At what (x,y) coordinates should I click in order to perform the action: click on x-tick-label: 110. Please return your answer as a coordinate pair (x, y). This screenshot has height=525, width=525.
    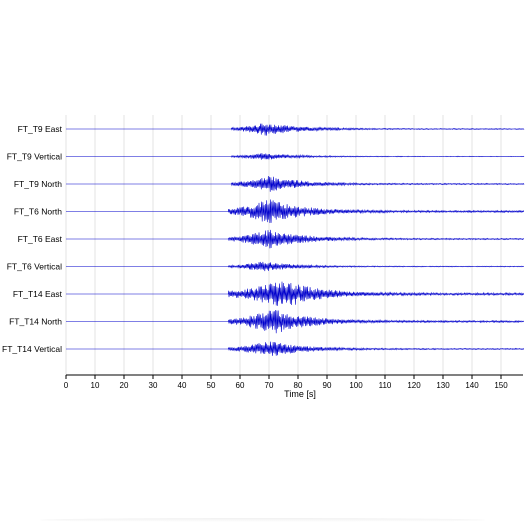
    Looking at the image, I should click on (385, 385).